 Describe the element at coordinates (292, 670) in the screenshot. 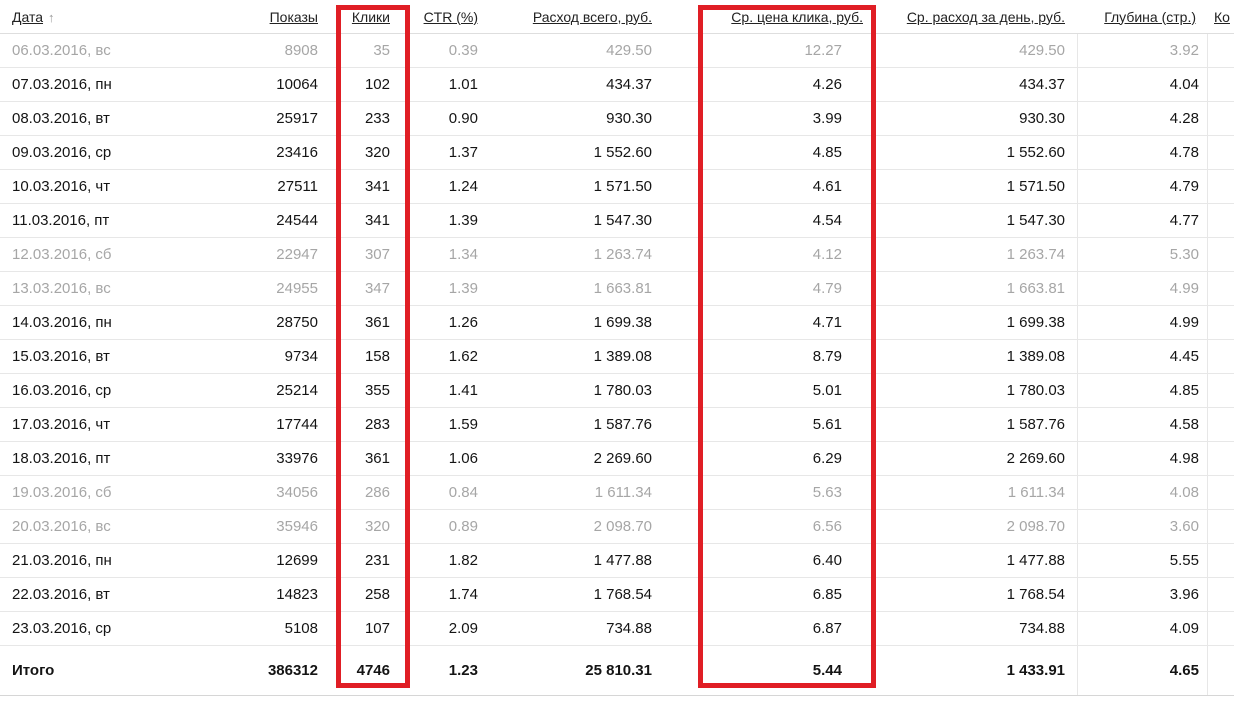

I see `cell-totals-impressions: 386312` at that location.